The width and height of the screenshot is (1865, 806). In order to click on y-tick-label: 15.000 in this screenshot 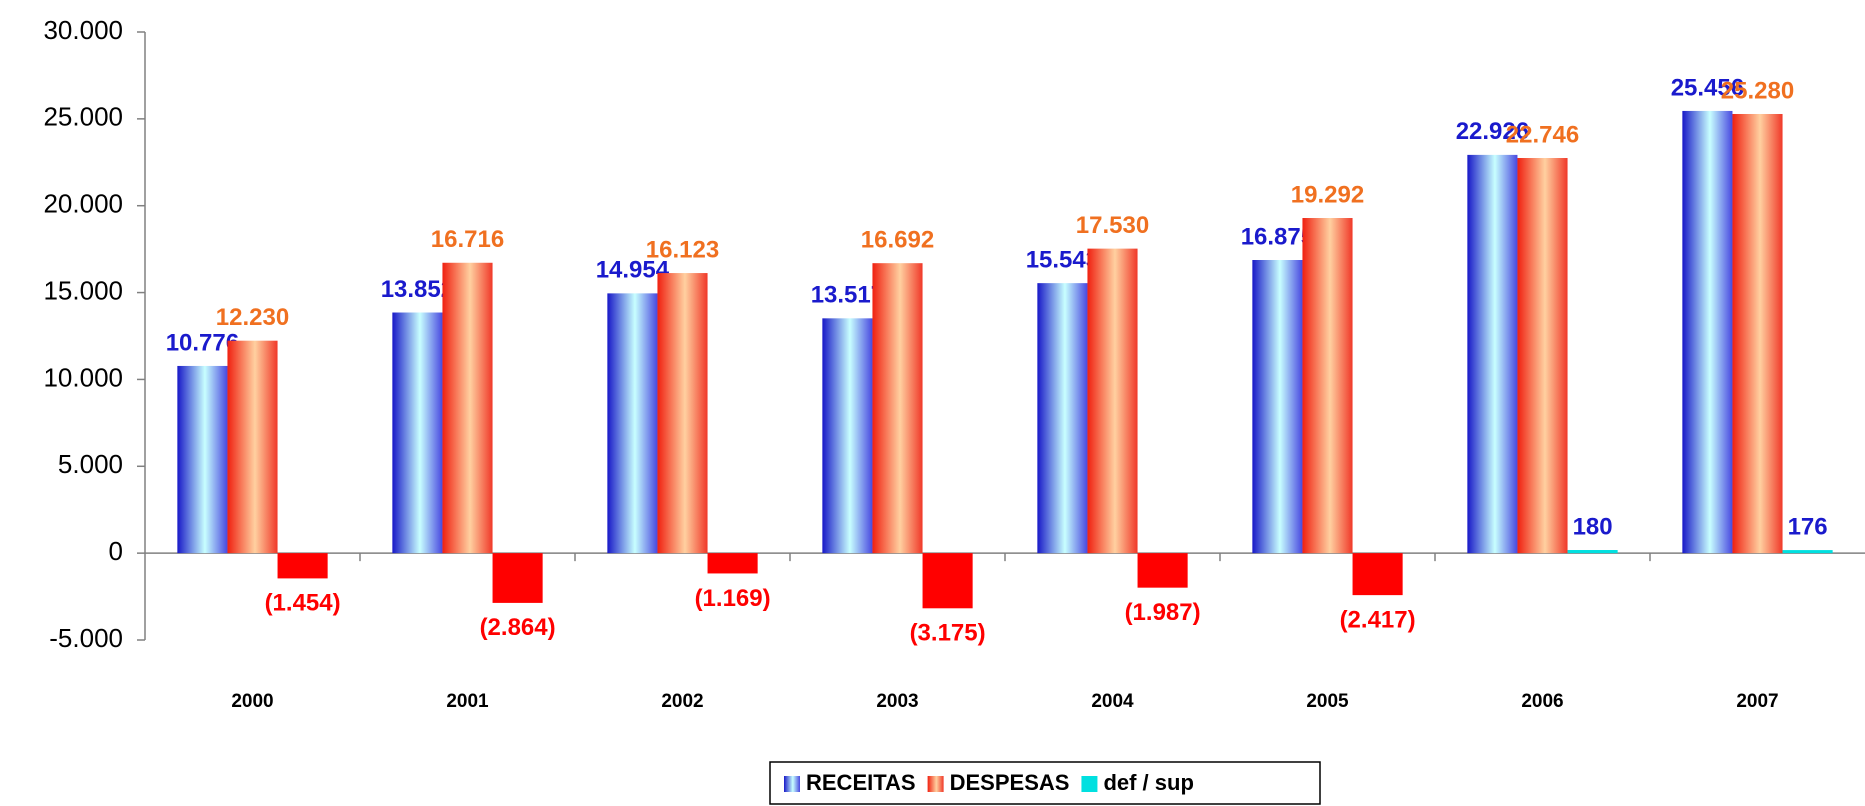, I will do `click(83, 290)`.